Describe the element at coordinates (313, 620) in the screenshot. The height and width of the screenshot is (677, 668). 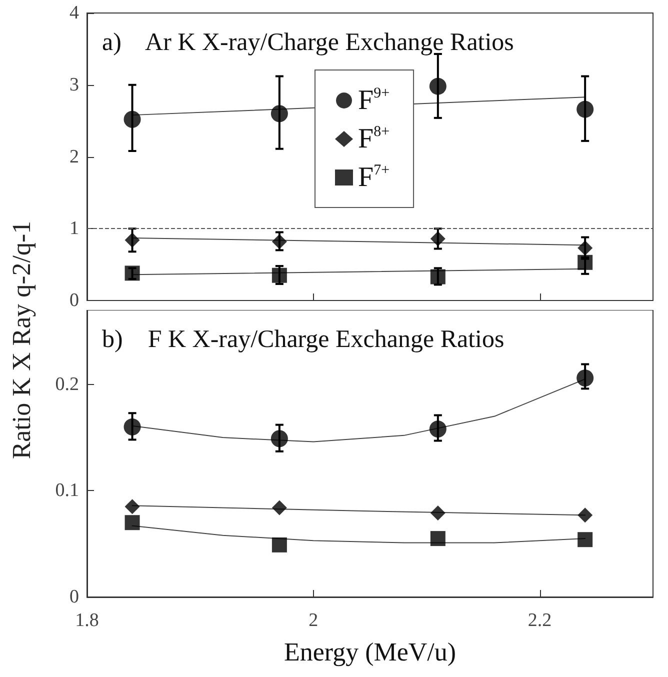
I see `x-tick-label: 2` at that location.